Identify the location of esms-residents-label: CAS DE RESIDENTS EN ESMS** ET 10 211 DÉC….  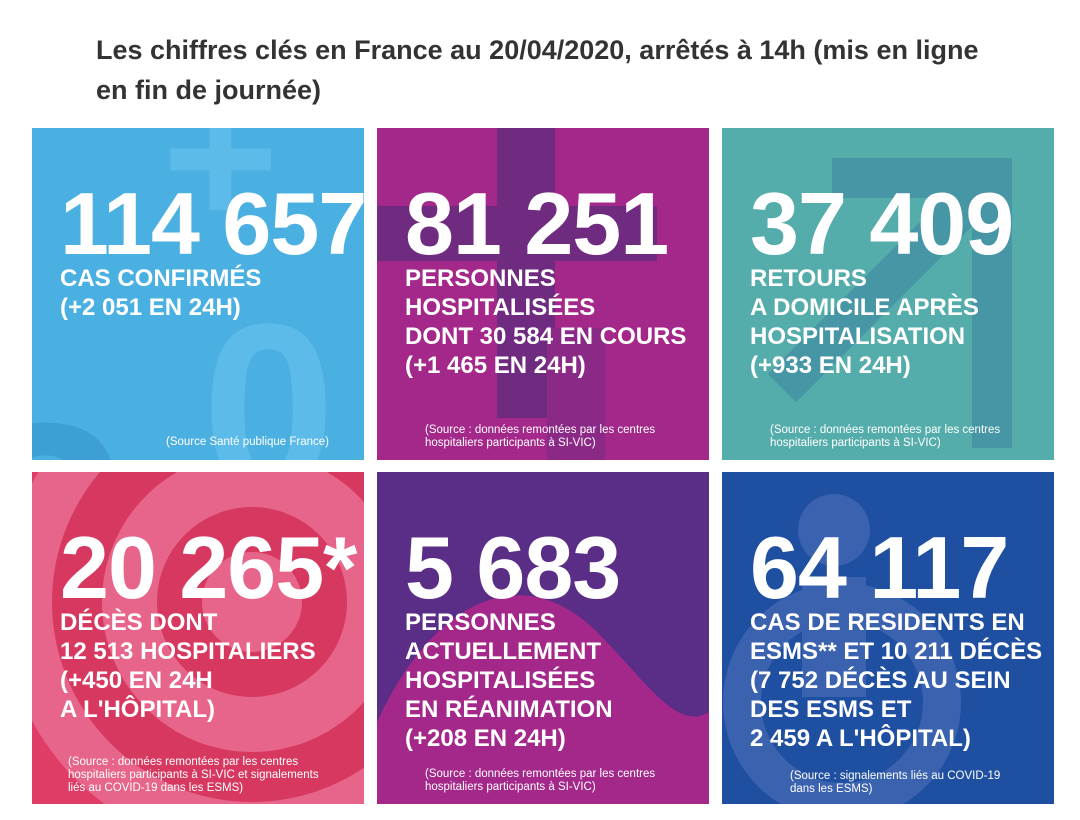
(896, 680).